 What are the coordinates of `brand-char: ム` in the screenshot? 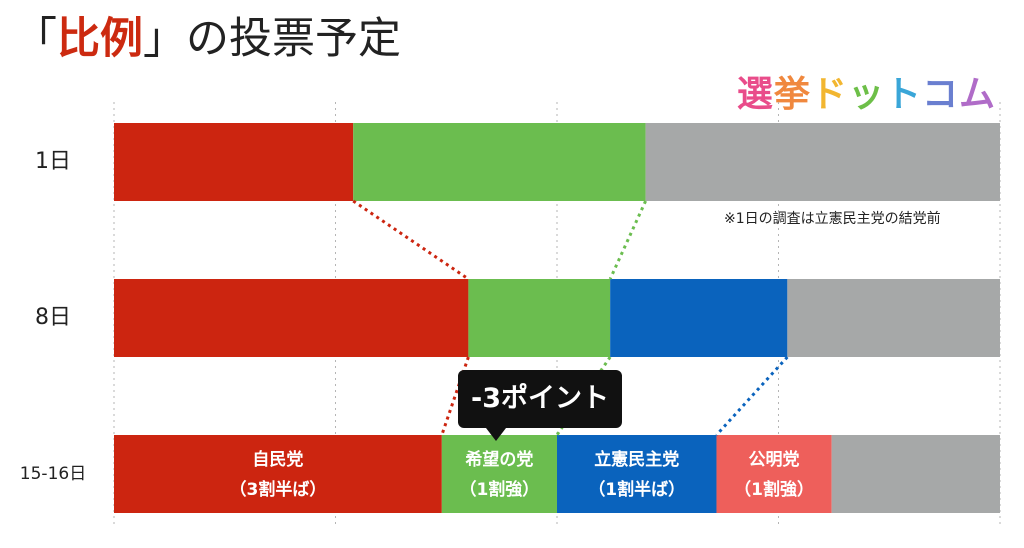 It's located at (977, 94).